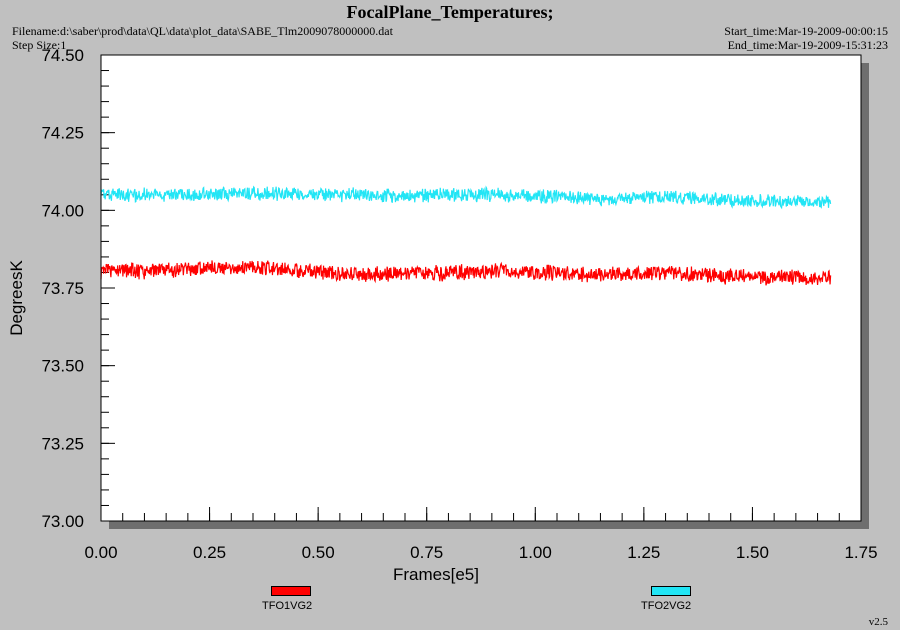 The width and height of the screenshot is (900, 630). I want to click on x-tick-label: 0.00, so click(100, 552).